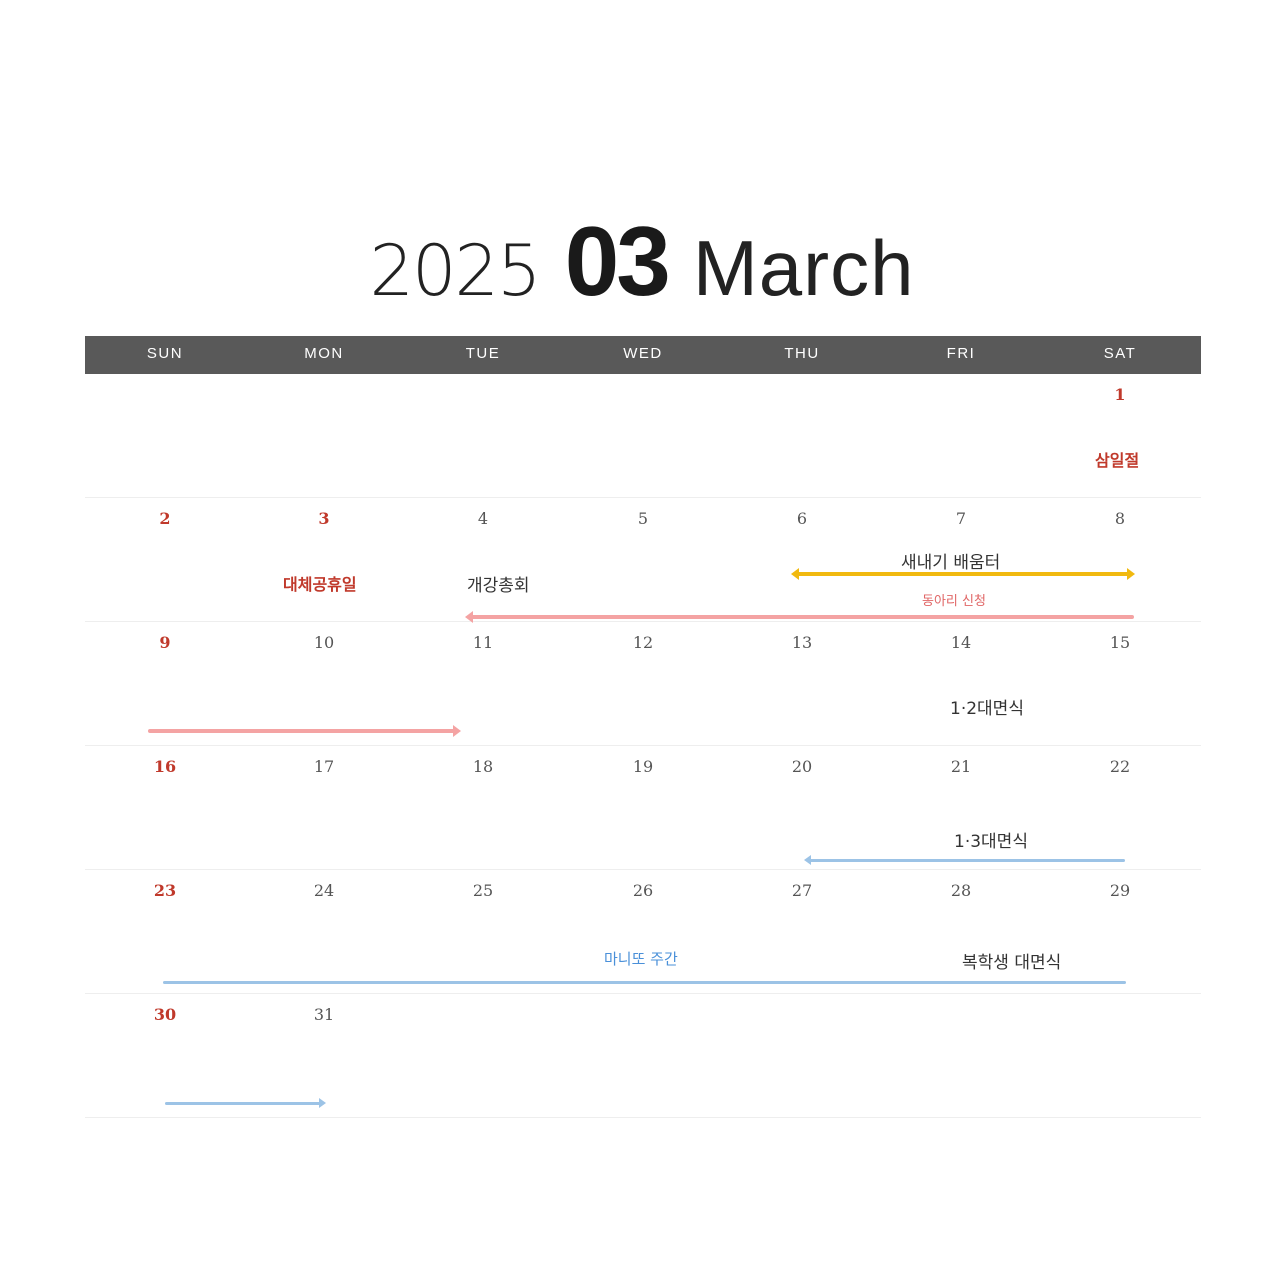 Image resolution: width=1284 pixels, height=1284 pixels. Describe the element at coordinates (165, 890) in the screenshot. I see `day-cell: 23` at that location.